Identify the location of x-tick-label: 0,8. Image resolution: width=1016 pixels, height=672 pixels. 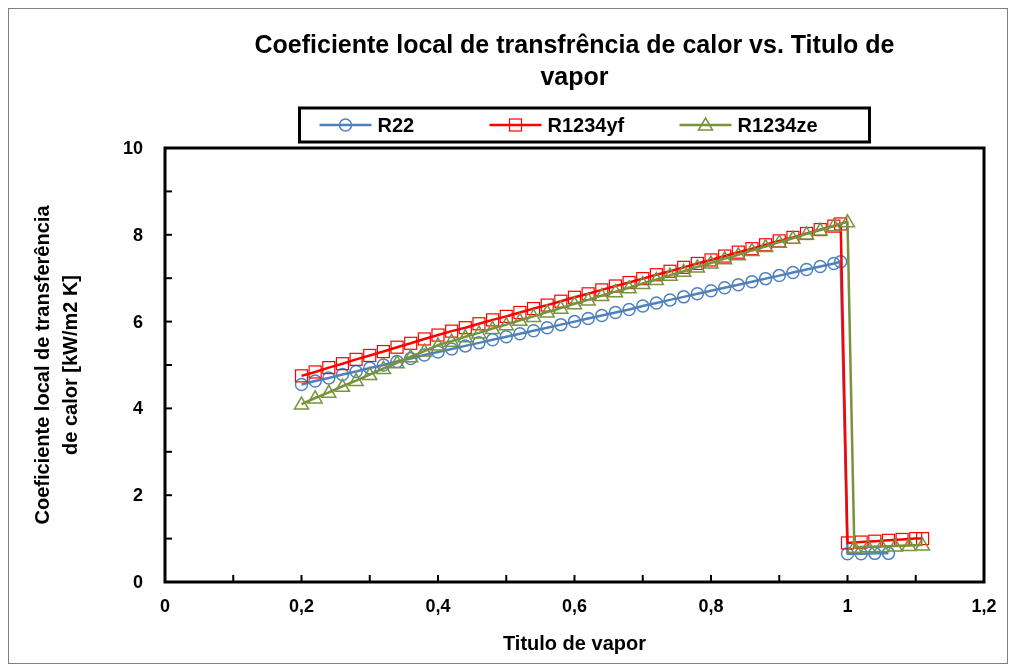
(711, 606).